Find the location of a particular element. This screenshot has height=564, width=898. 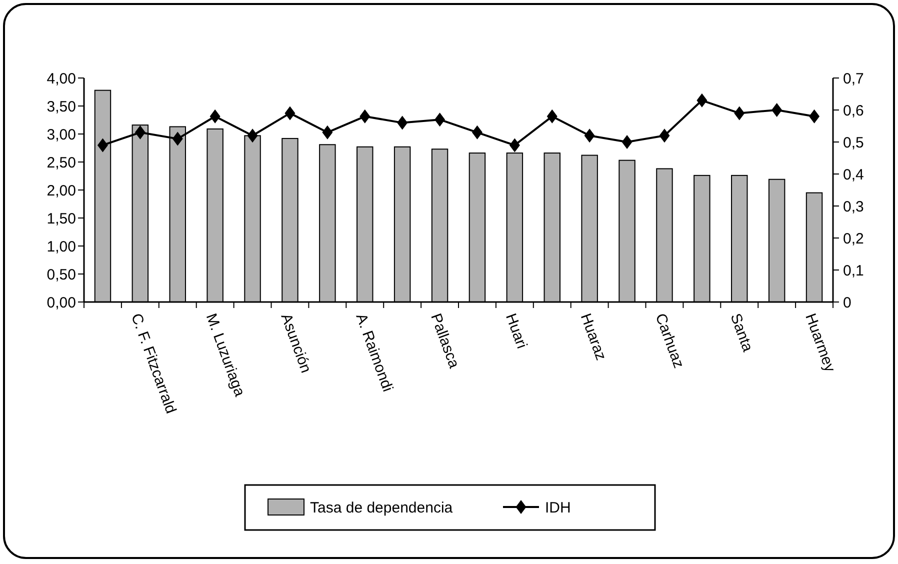

x-tick-label: Huari is located at coordinates (516, 331).